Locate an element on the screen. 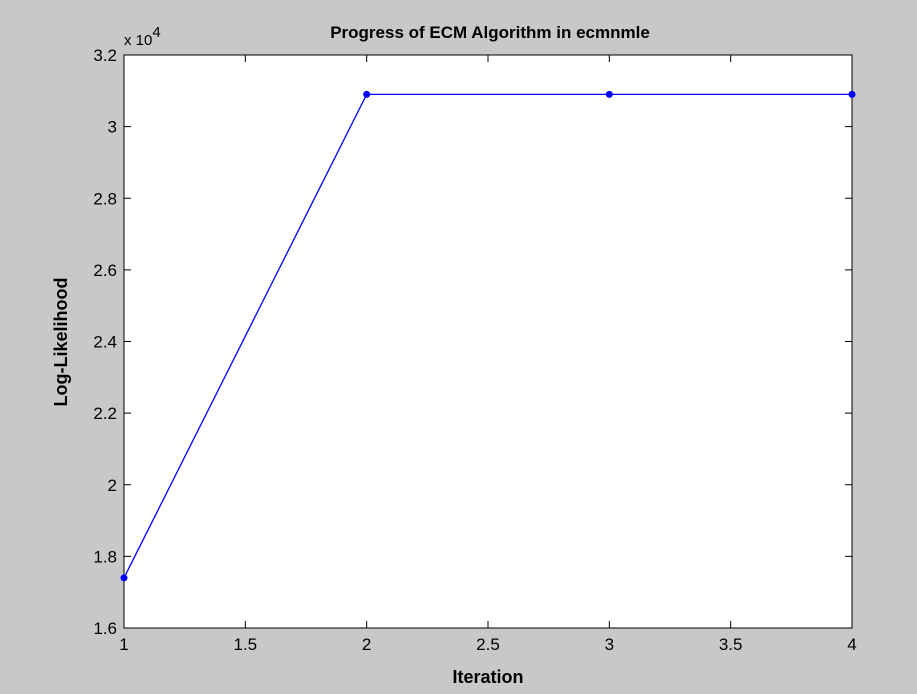 Image resolution: width=917 pixels, height=694 pixels. x-tick-label: 2 is located at coordinates (366, 644).